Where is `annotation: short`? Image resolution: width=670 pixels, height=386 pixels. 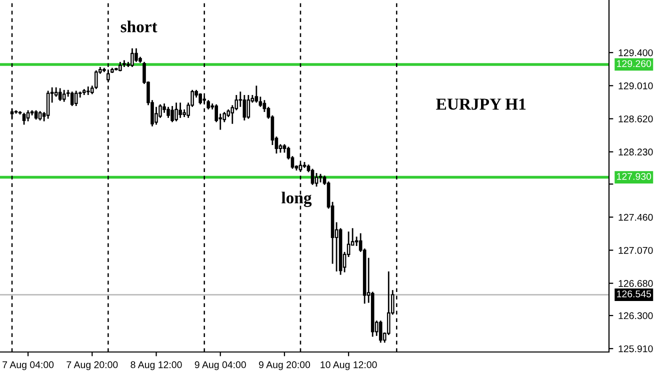 annotation: short is located at coordinates (139, 26).